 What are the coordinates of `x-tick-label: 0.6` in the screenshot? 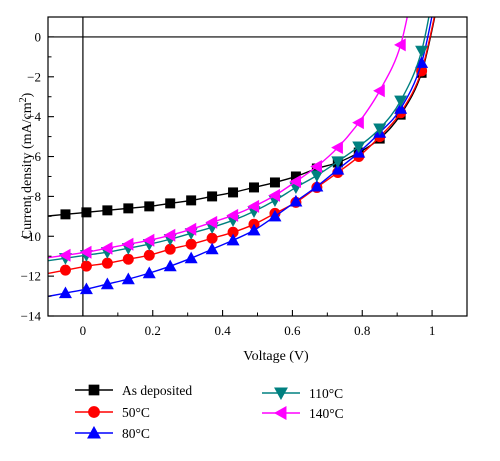 It's located at (292, 330).